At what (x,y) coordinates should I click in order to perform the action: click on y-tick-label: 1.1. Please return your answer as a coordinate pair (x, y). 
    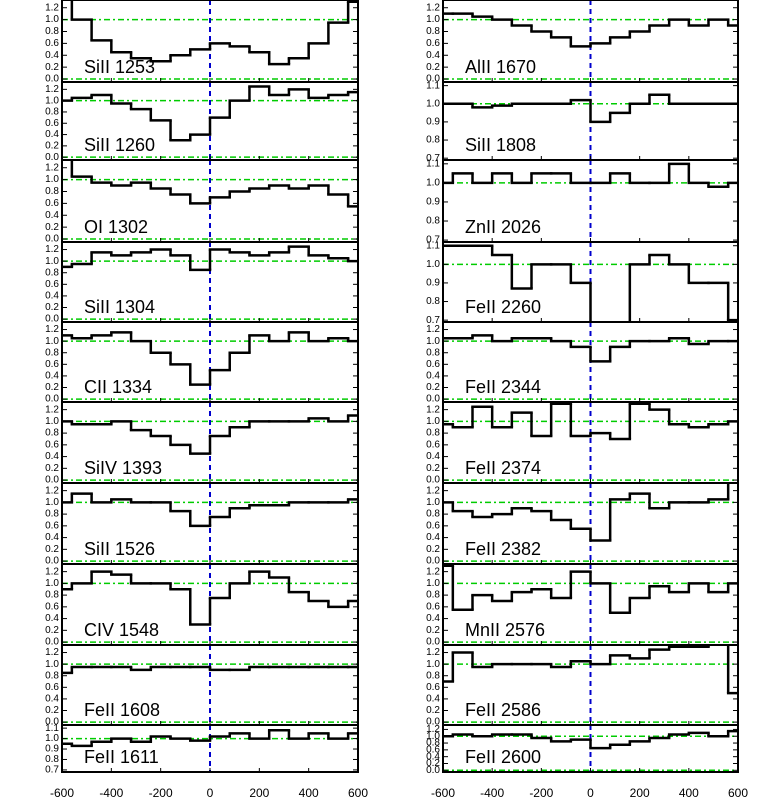
    Looking at the image, I should click on (433, 163).